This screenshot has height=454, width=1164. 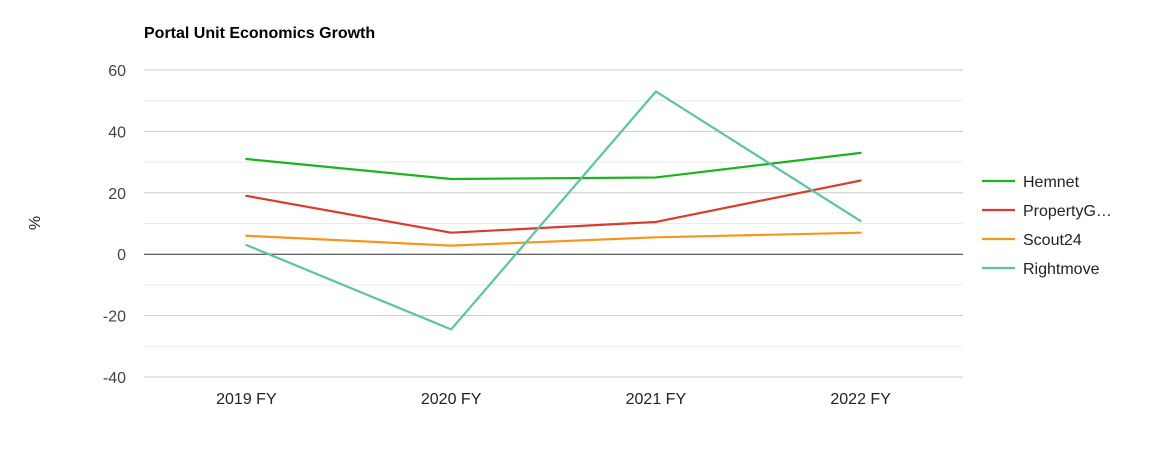 I want to click on y-tick-label: -40, so click(x=114, y=378).